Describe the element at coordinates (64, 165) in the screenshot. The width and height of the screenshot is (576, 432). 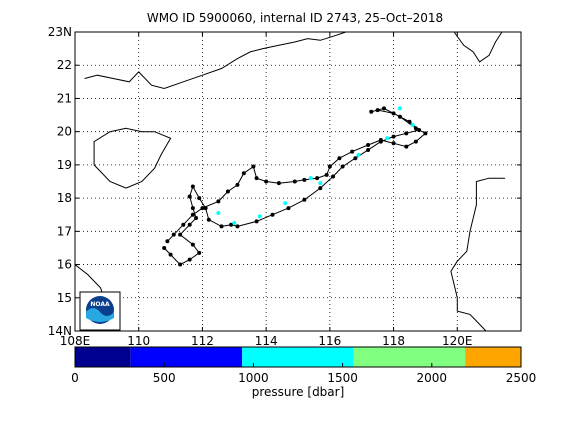
I see `y-tick-label: 19` at that location.